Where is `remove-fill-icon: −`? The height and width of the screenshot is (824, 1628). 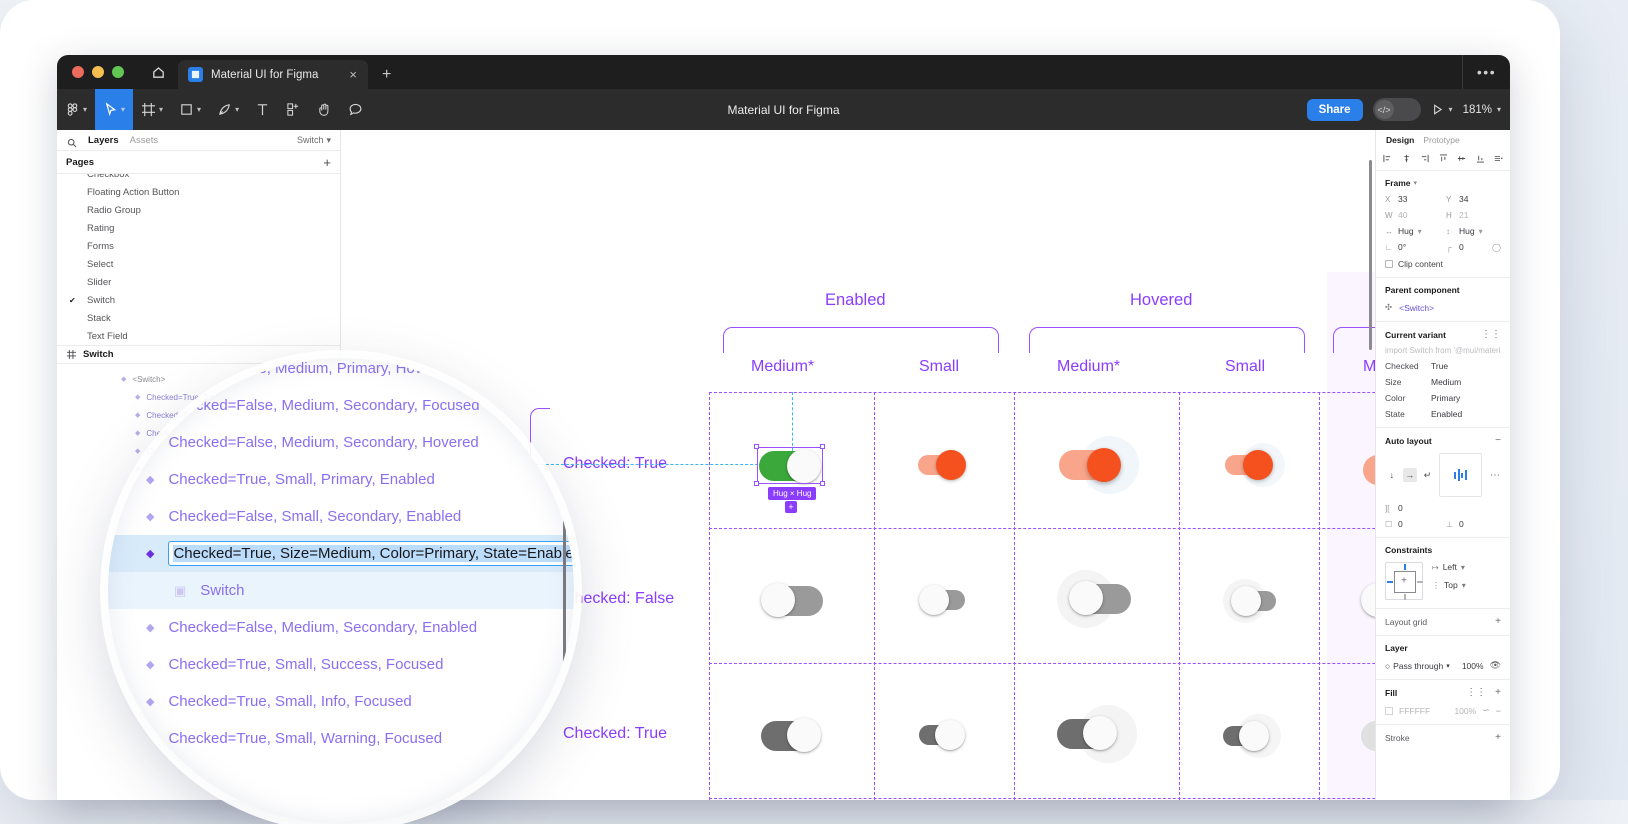 remove-fill-icon: − is located at coordinates (1498, 710).